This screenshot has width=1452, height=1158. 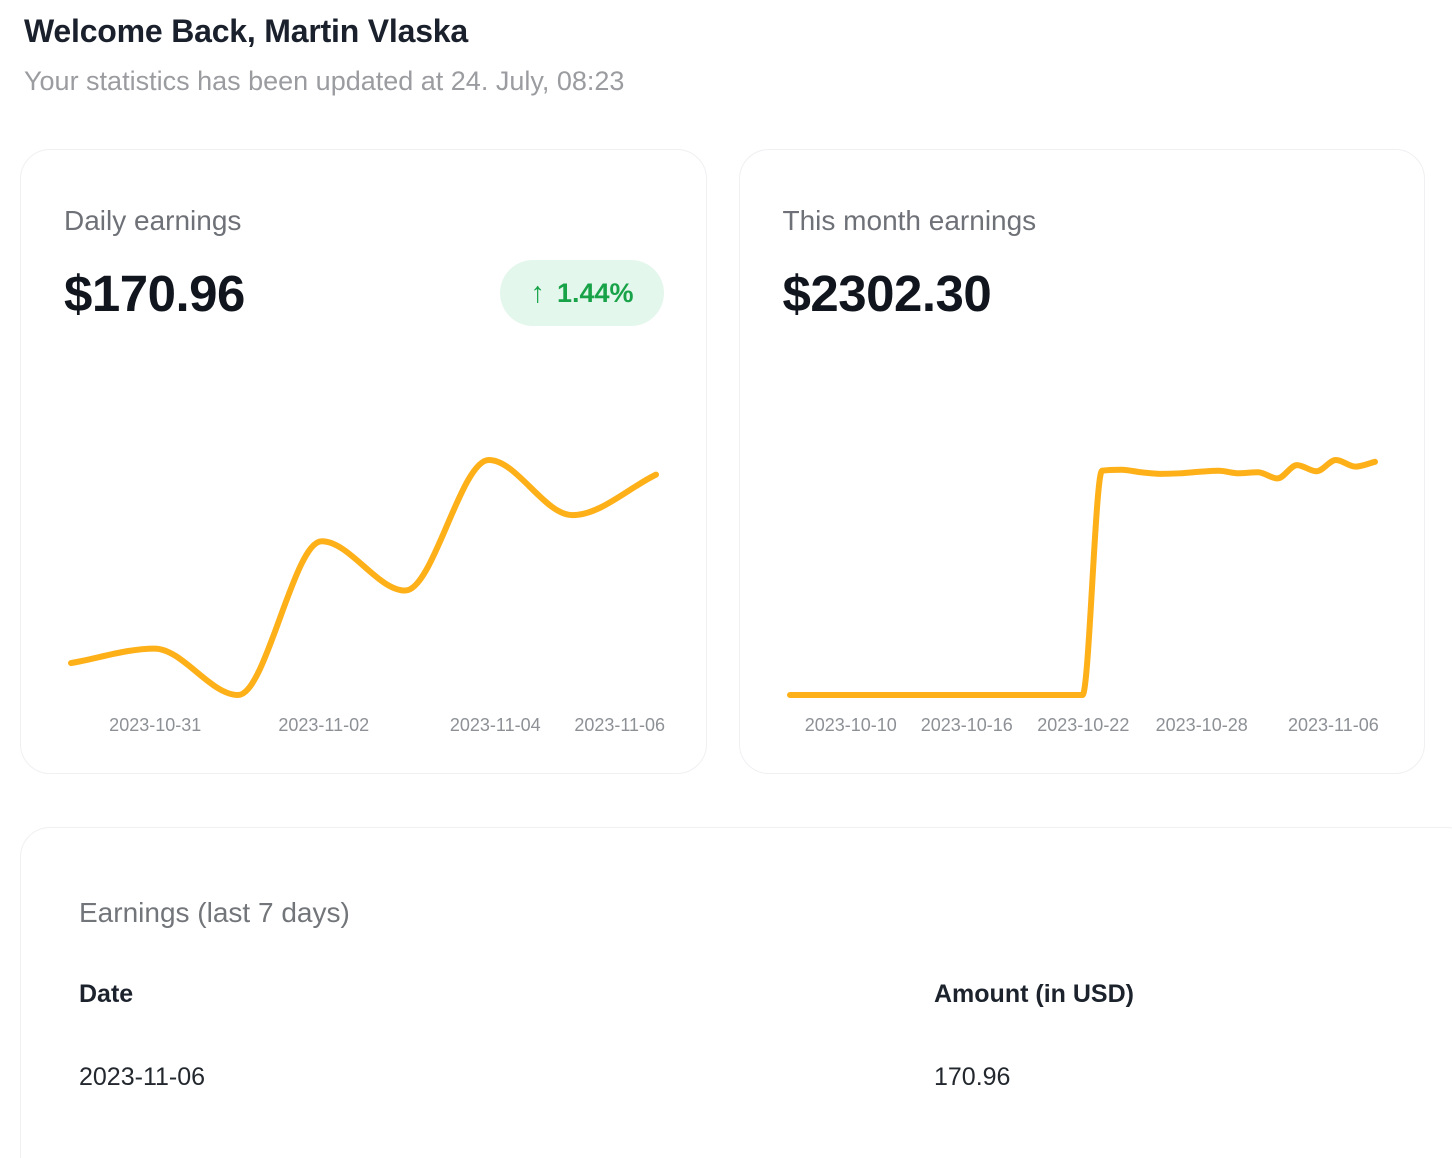 What do you see at coordinates (887, 293) in the screenshot?
I see `month-earnings-value: $2302.30` at bounding box center [887, 293].